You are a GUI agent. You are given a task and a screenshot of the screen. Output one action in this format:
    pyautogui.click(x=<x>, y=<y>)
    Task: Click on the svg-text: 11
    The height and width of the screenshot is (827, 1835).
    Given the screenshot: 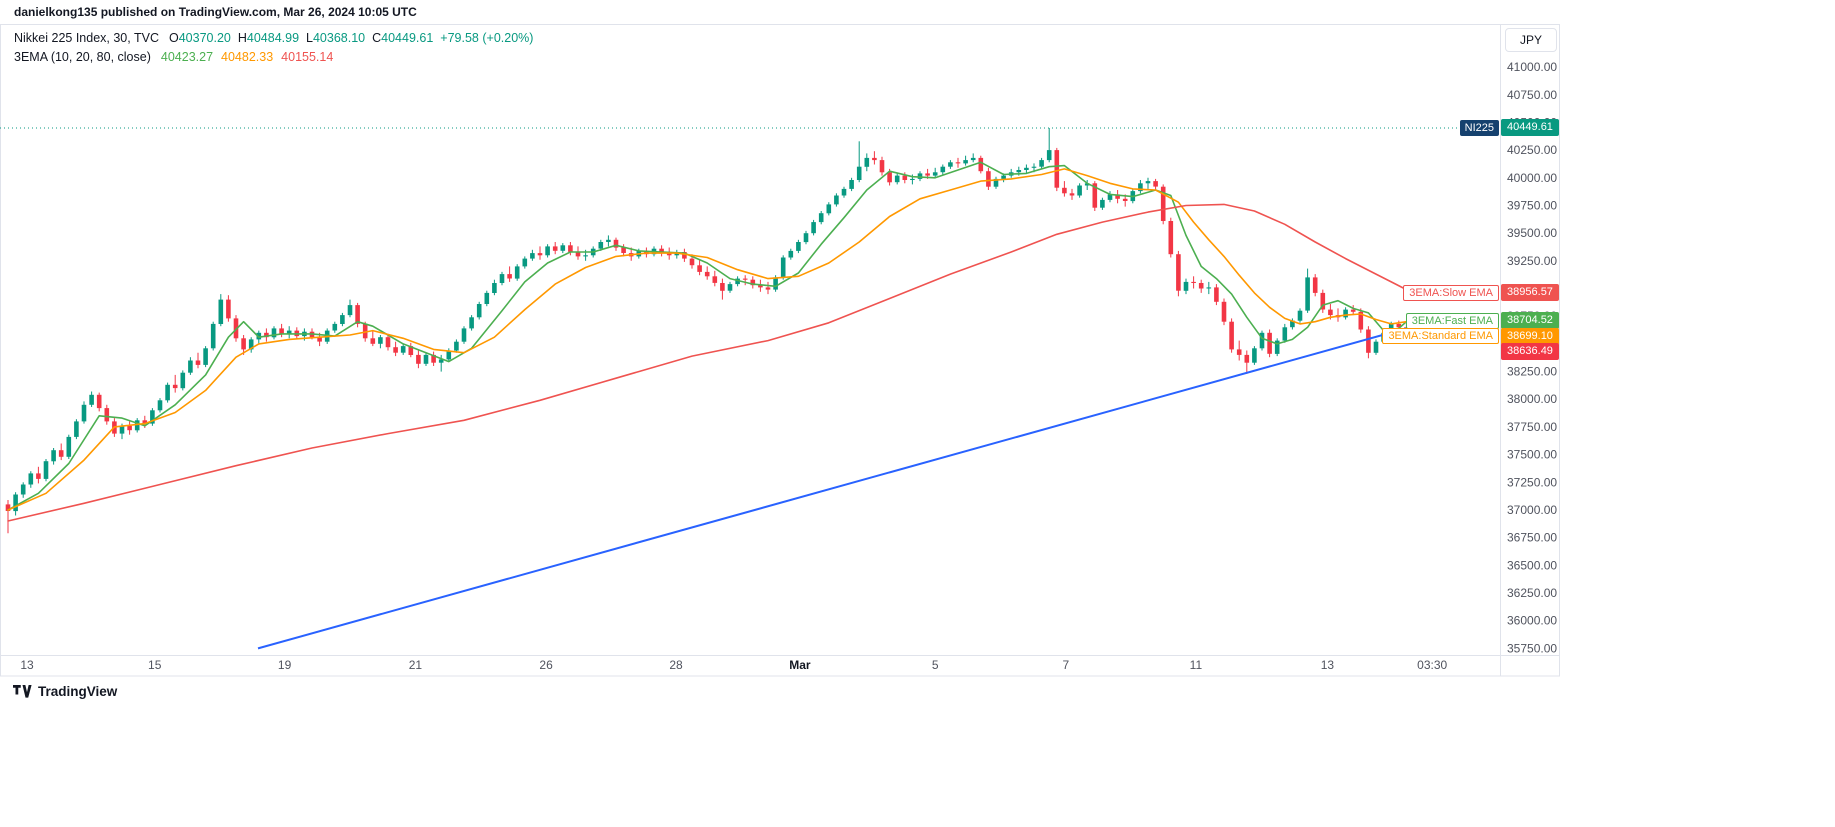 What is the action you would take?
    pyautogui.click(x=1196, y=665)
    